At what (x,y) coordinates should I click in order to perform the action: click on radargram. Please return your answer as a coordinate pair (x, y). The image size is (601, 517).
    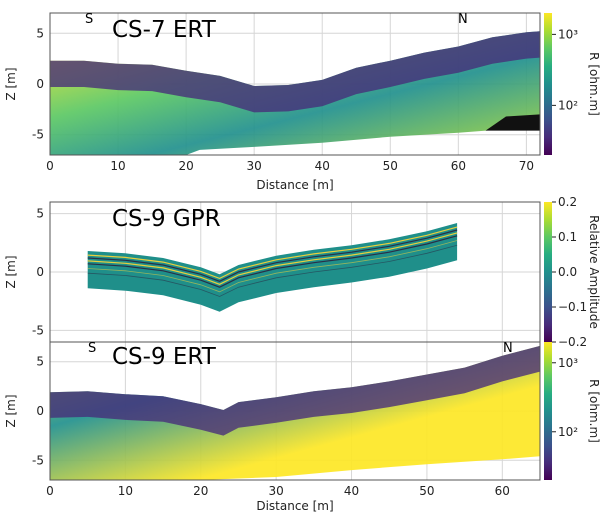
    Looking at the image, I should click on (272, 267).